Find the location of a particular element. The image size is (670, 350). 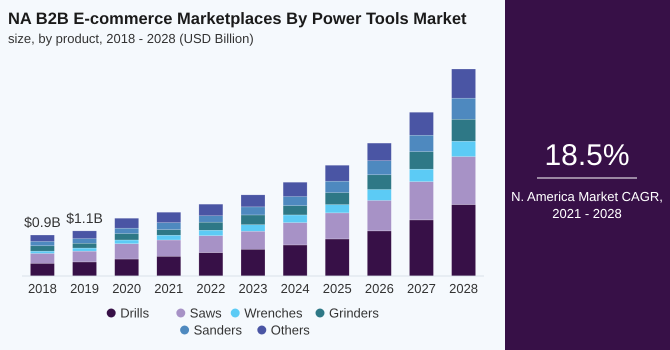

legend-label: Drills is located at coordinates (135, 313).